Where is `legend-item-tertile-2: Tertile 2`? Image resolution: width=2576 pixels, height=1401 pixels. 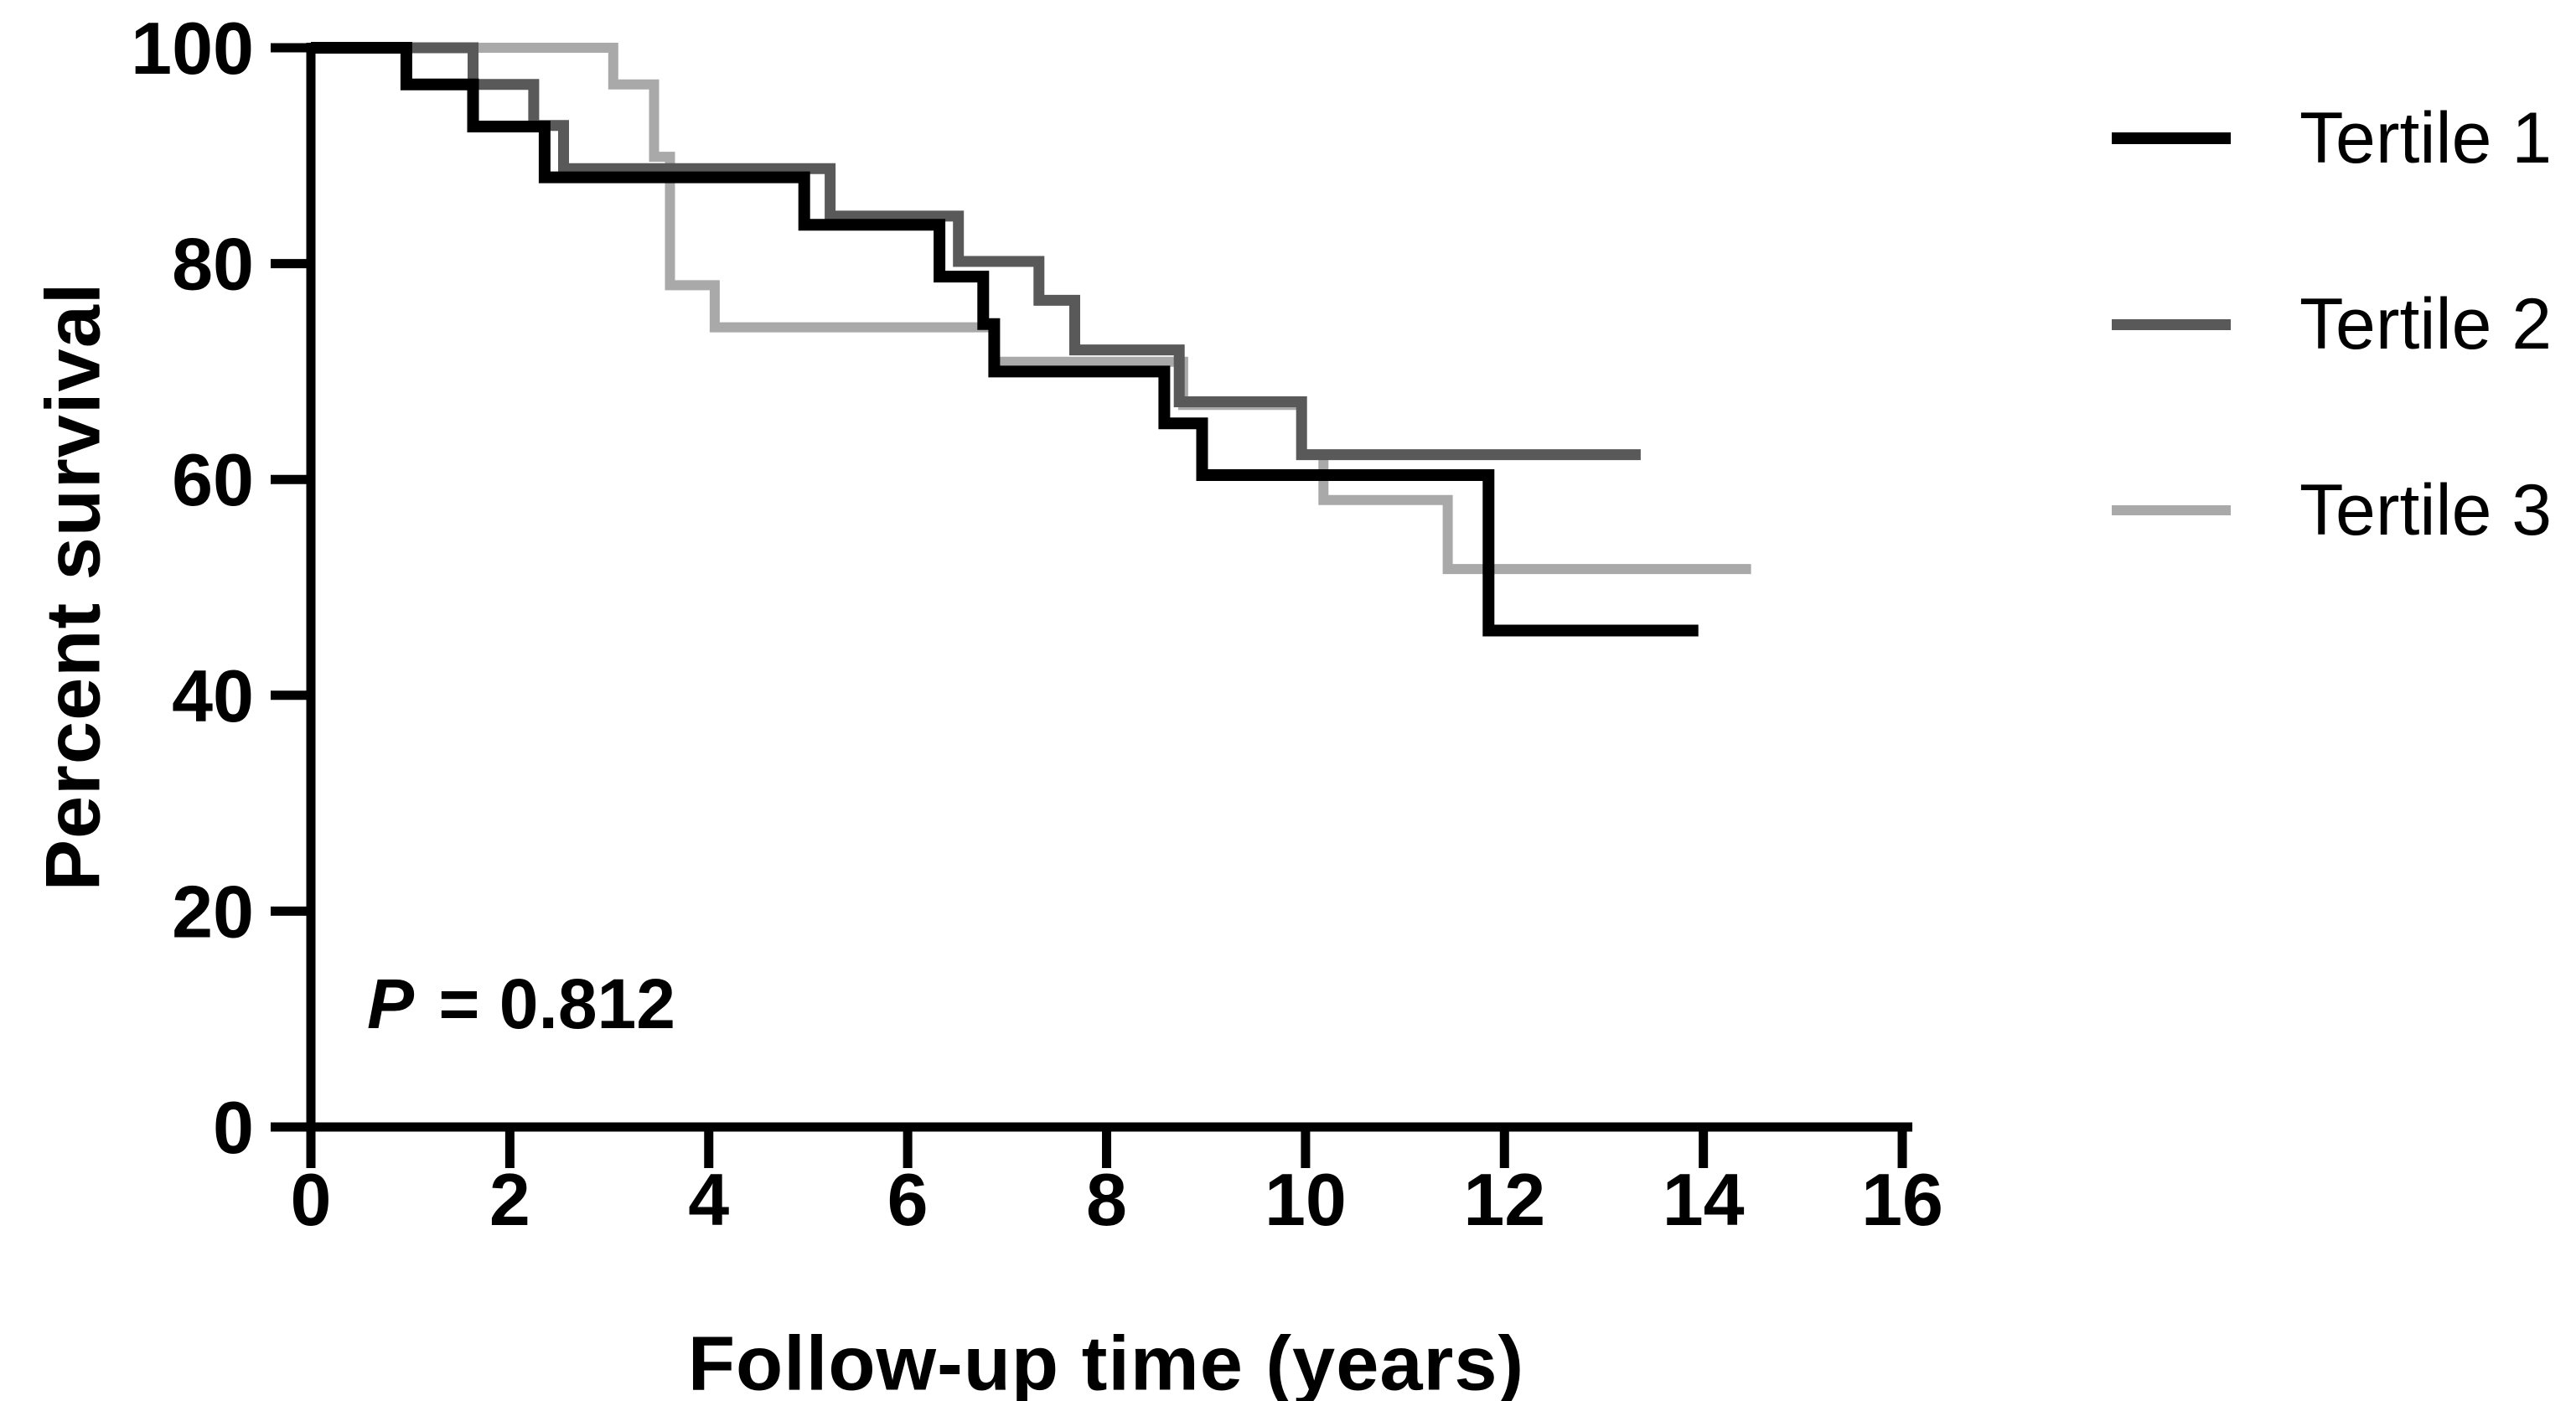 legend-item-tertile-2: Tertile 2 is located at coordinates (2332, 324).